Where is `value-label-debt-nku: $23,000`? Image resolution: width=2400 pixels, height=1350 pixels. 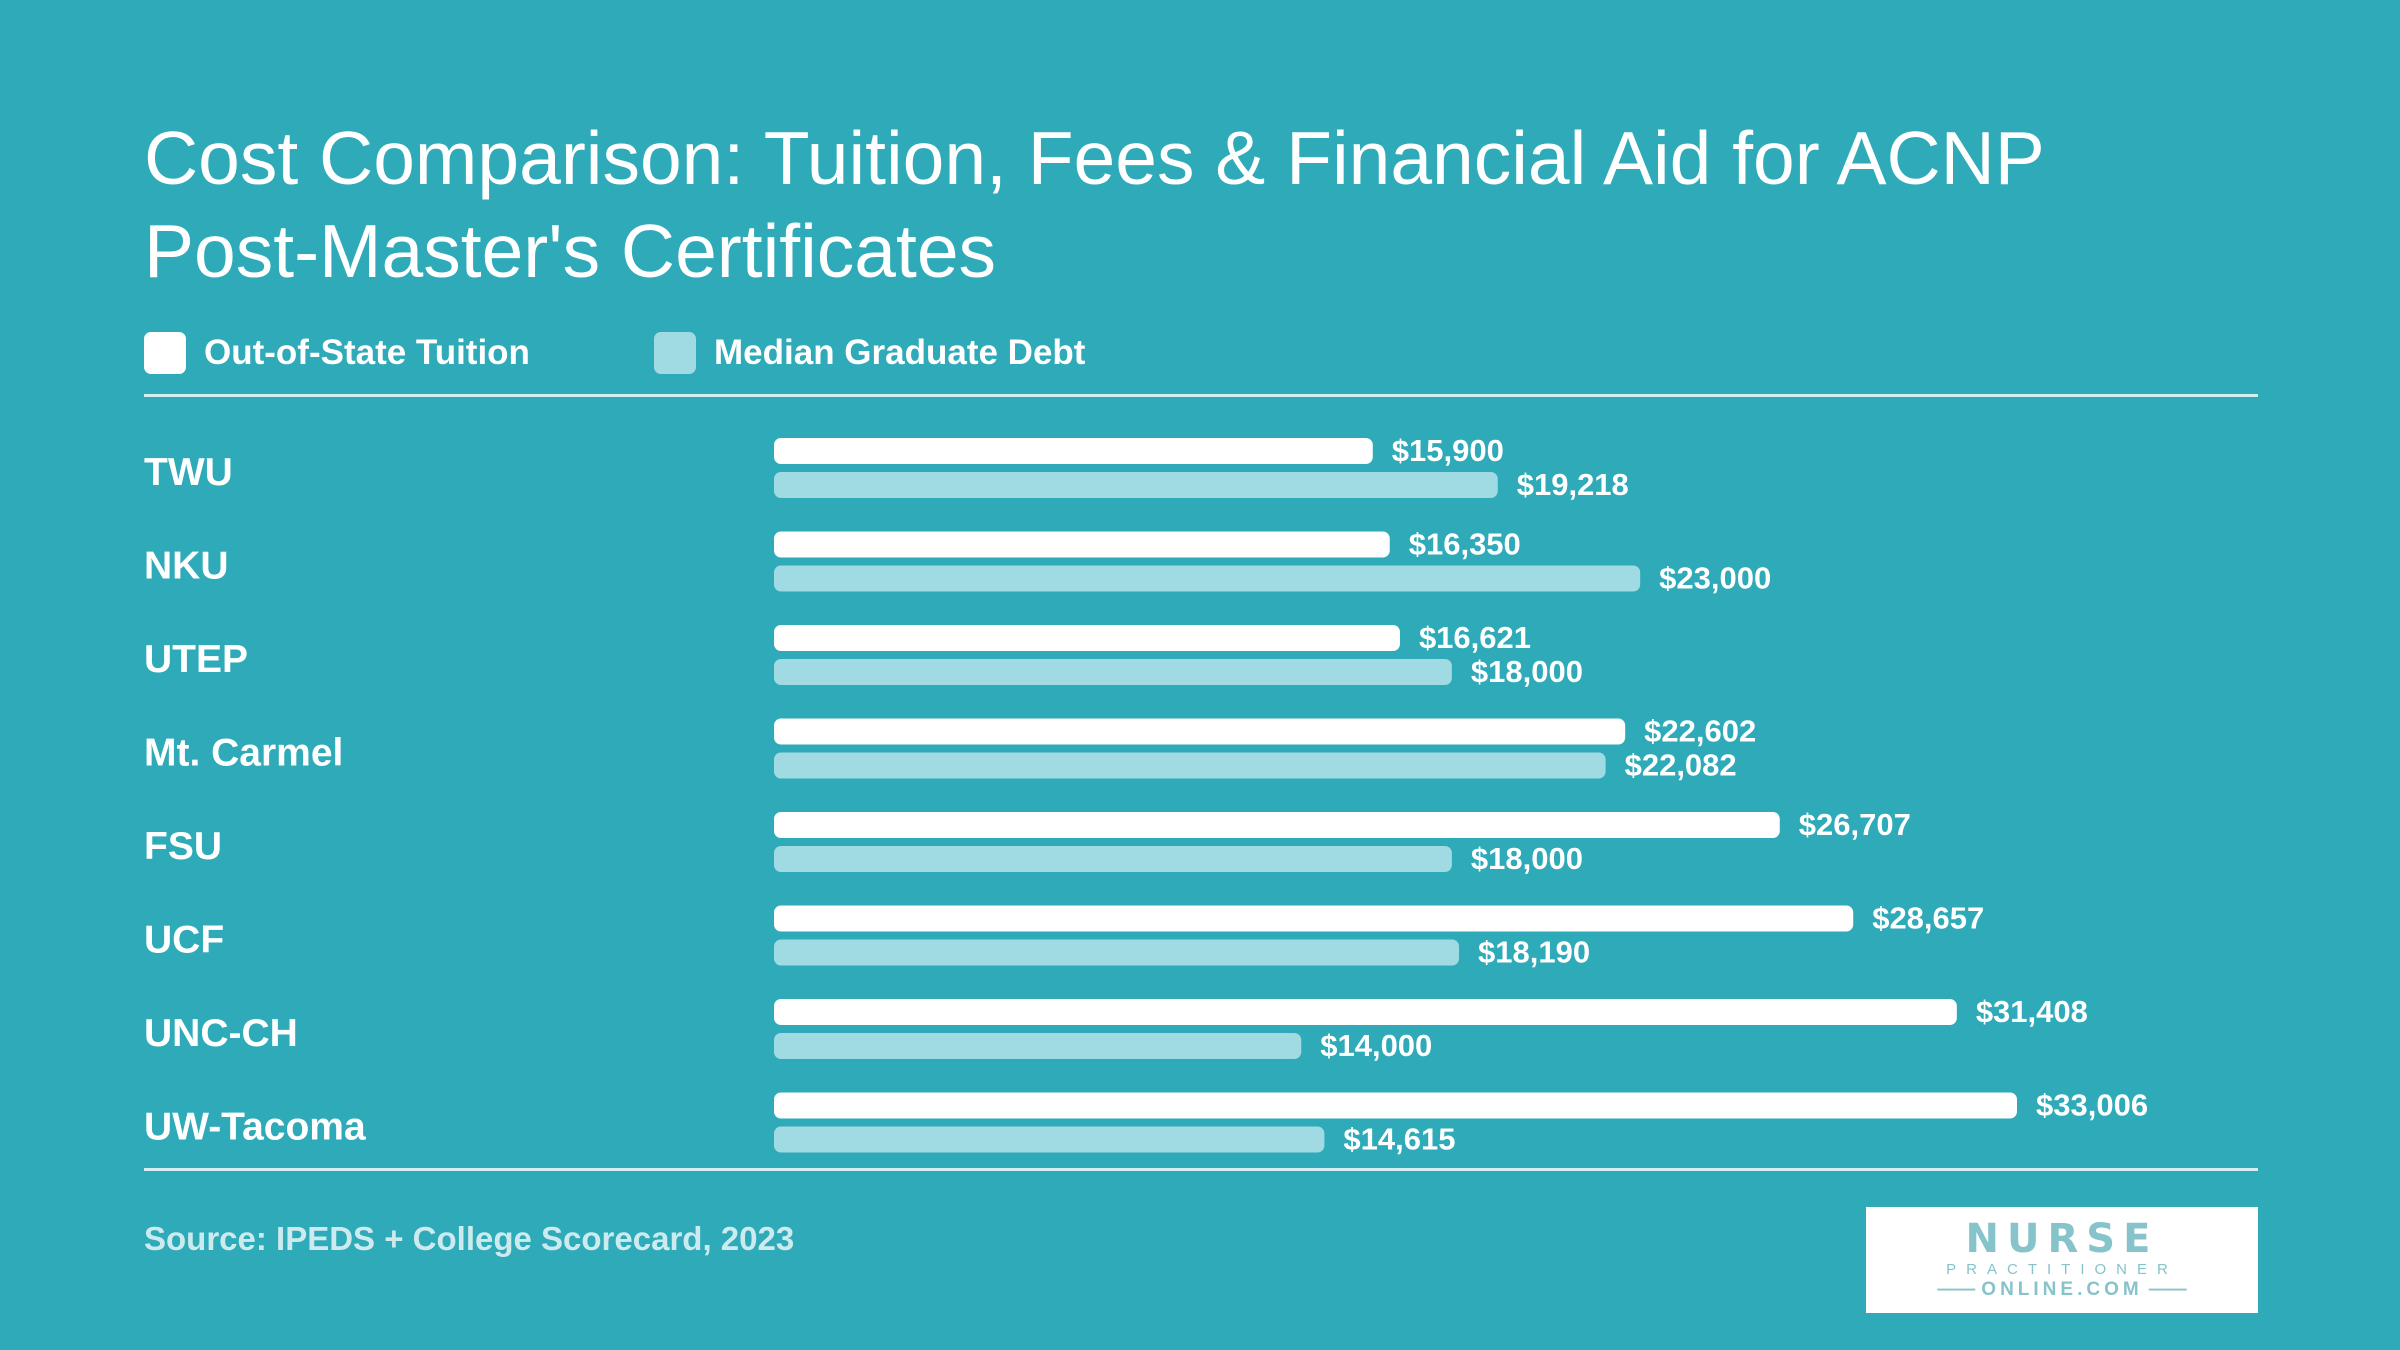
value-label-debt-nku: $23,000 is located at coordinates (1715, 578).